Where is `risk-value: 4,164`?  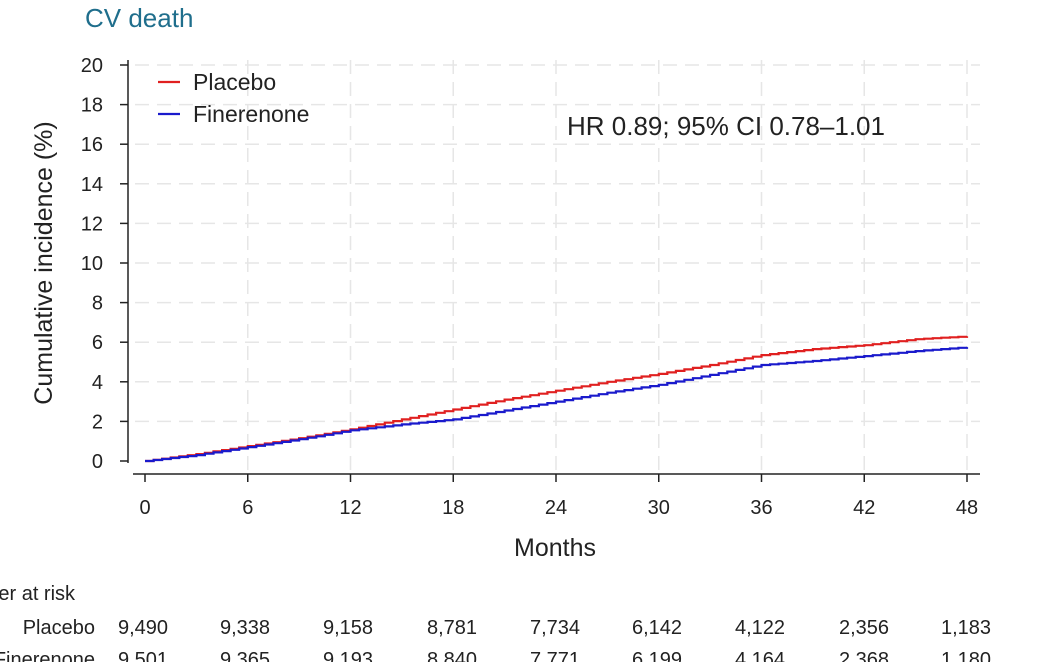
risk-value: 4,164 is located at coordinates (760, 655).